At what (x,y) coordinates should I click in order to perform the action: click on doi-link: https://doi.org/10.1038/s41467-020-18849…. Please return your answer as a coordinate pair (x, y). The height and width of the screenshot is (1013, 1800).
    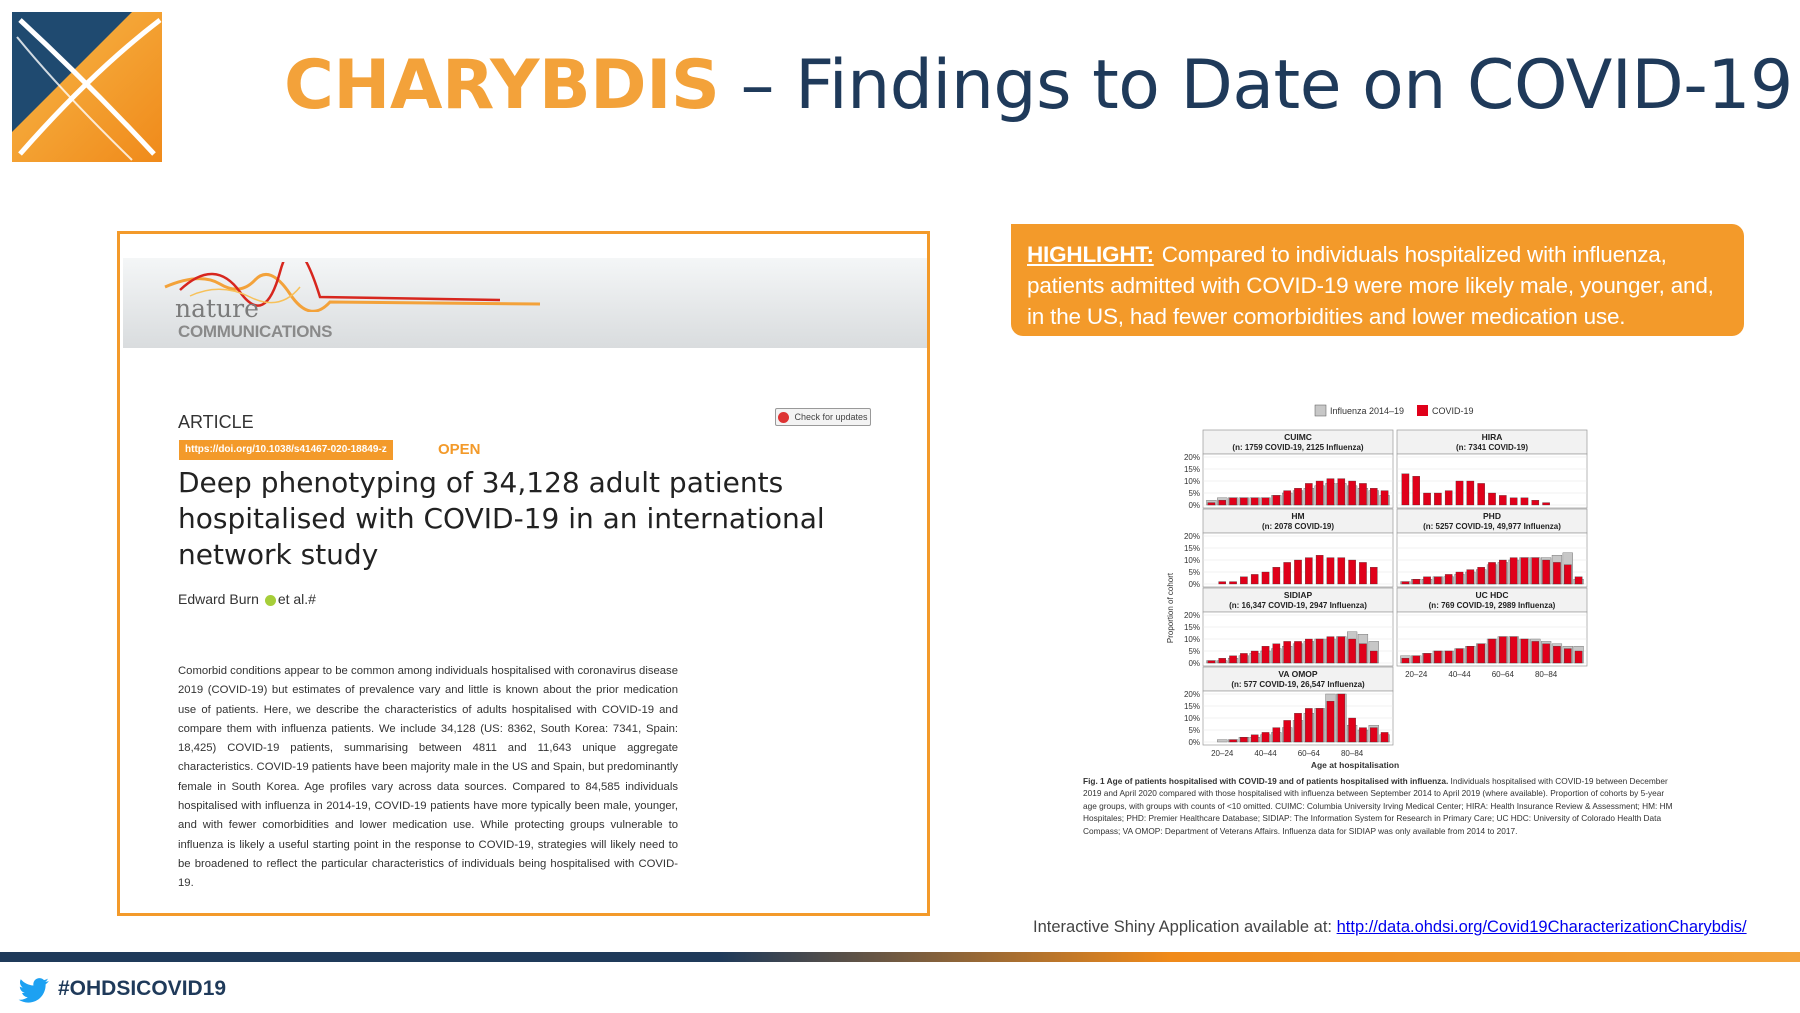
    Looking at the image, I should click on (286, 450).